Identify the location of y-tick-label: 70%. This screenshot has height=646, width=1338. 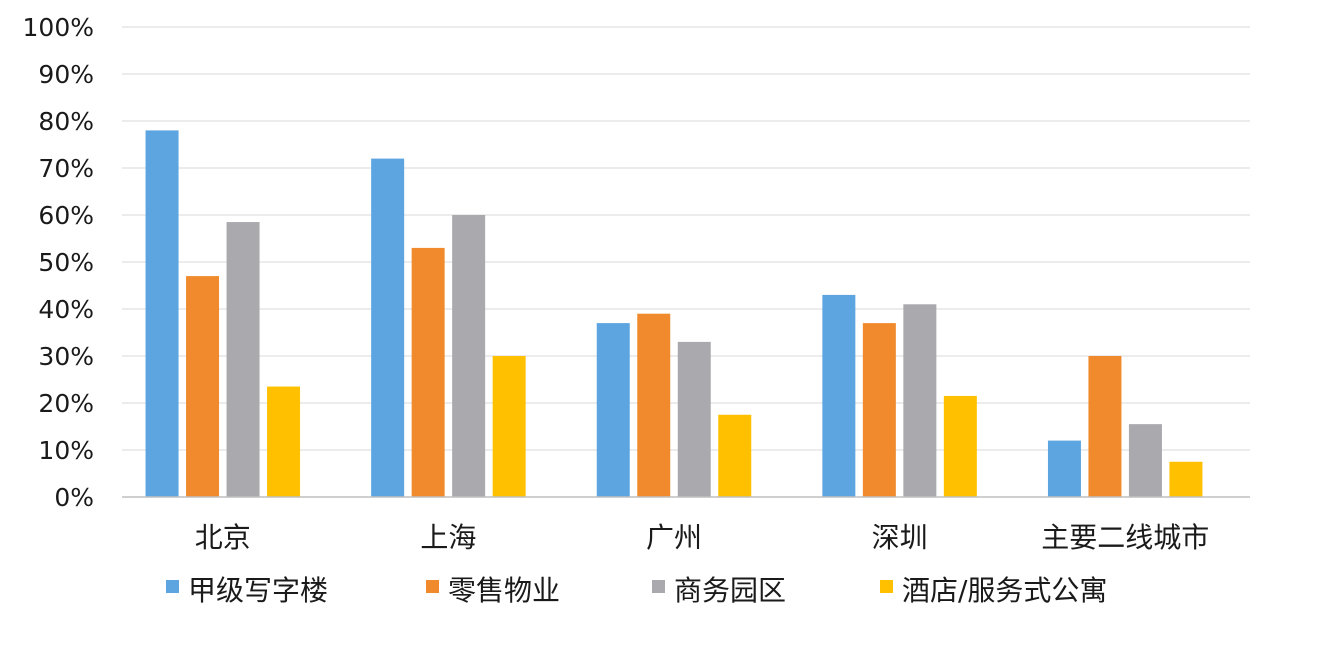
(66, 168).